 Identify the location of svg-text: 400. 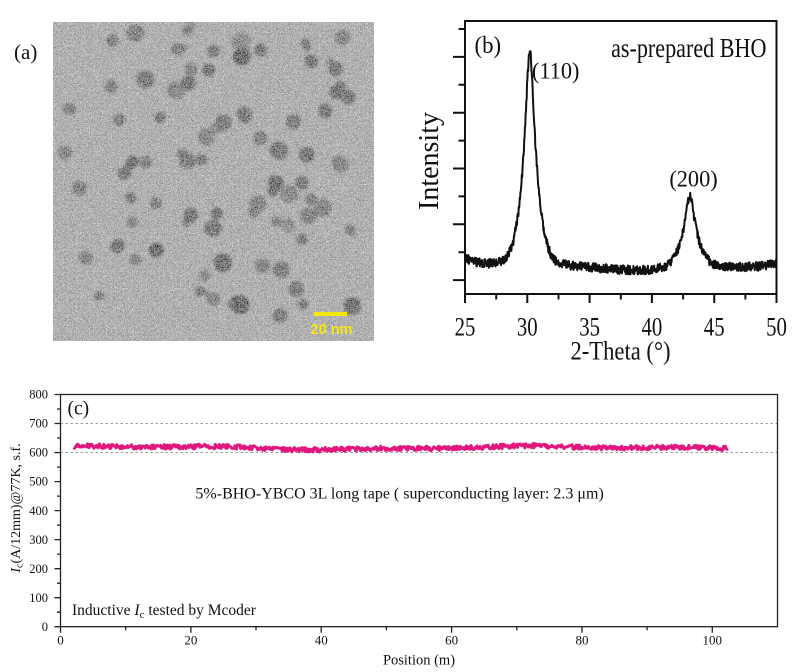
(38, 511).